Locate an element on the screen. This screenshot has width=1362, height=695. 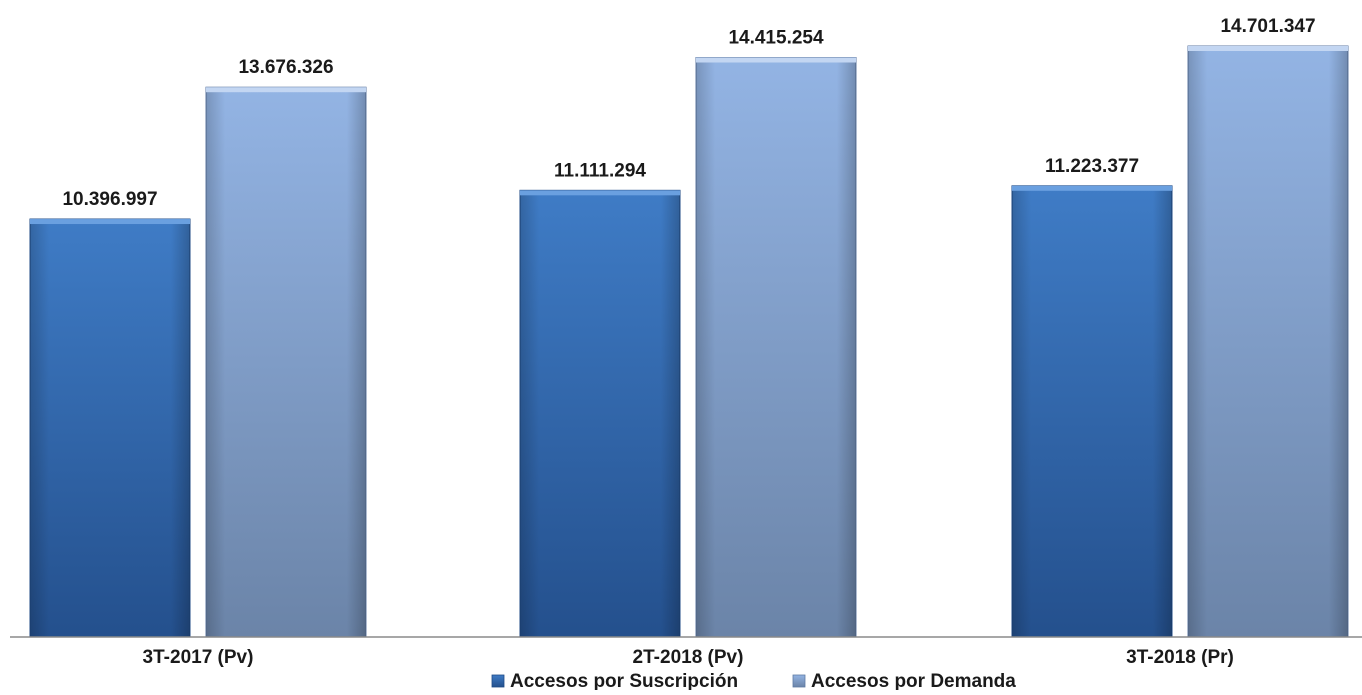
x-axis-ticks: 3T-2017 (Pv) 2T-2018 (Pv) 3T-2018 (Pr) is located at coordinates (688, 657).